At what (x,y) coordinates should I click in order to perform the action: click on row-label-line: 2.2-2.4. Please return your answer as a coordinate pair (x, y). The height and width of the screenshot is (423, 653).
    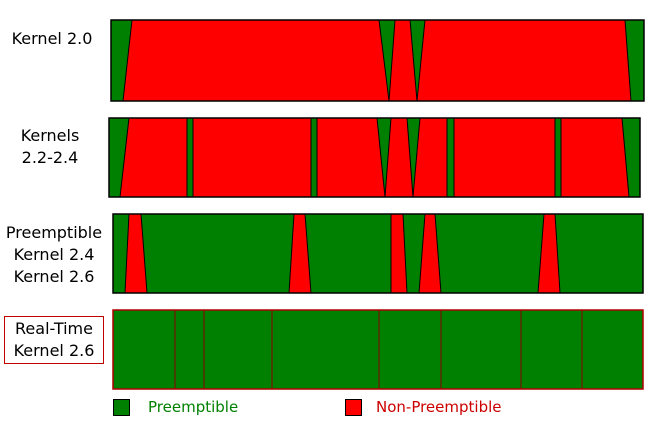
    Looking at the image, I should click on (50, 157).